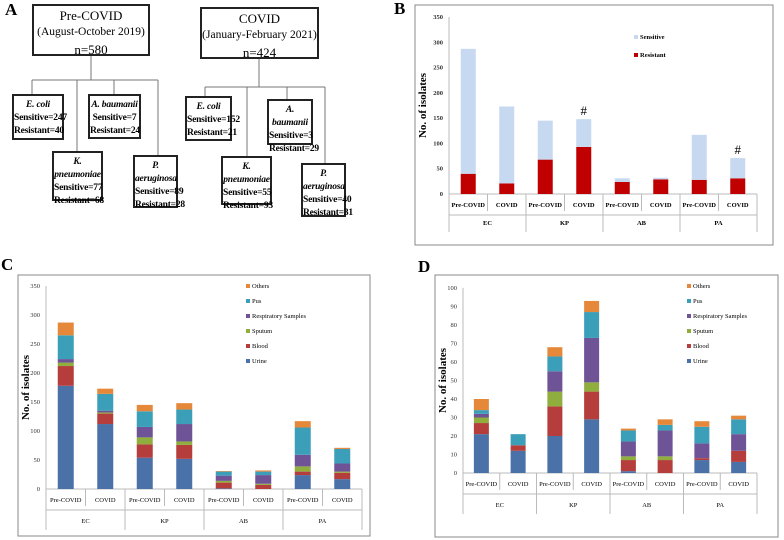 This screenshot has width=784, height=540. I want to click on x-group-label: EC, so click(500, 505).